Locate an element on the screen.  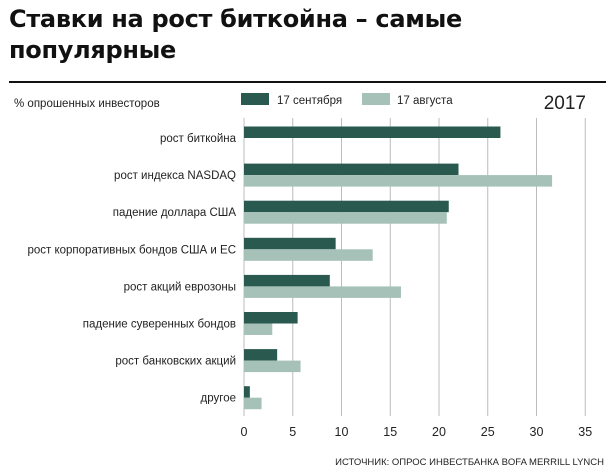
chart-title-line-2: популярные is located at coordinates (93, 50).